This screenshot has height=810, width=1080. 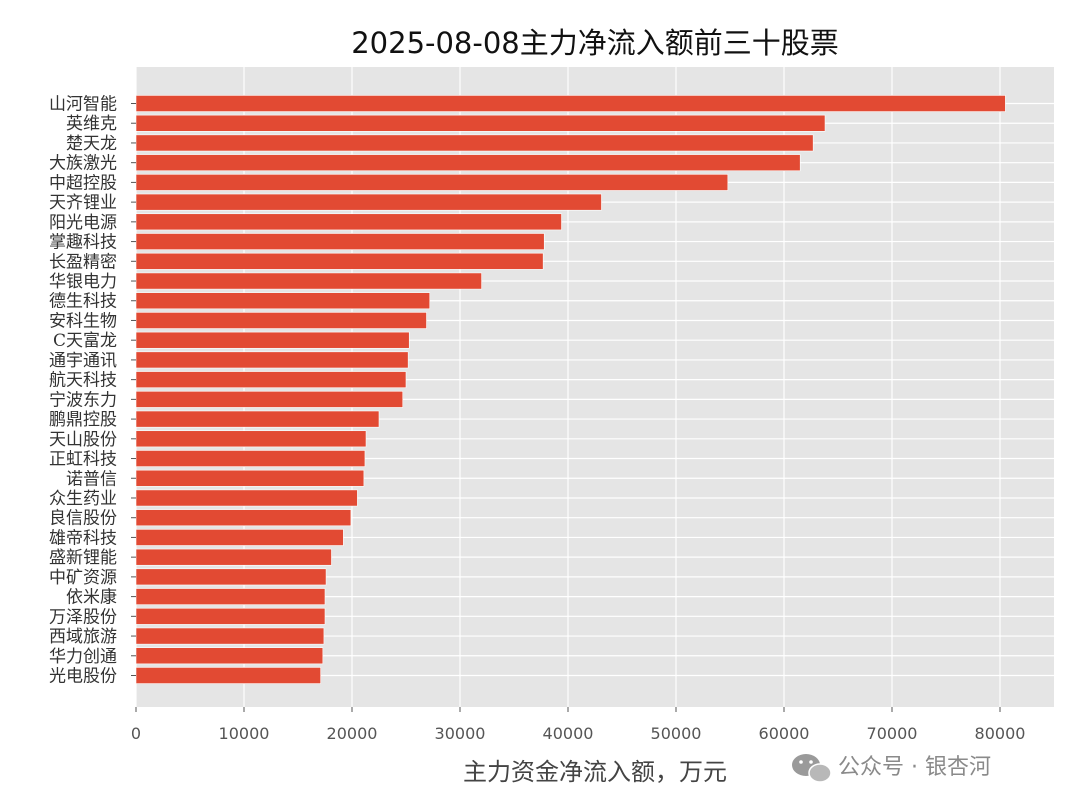 I want to click on wechat-icon, so click(x=812, y=768).